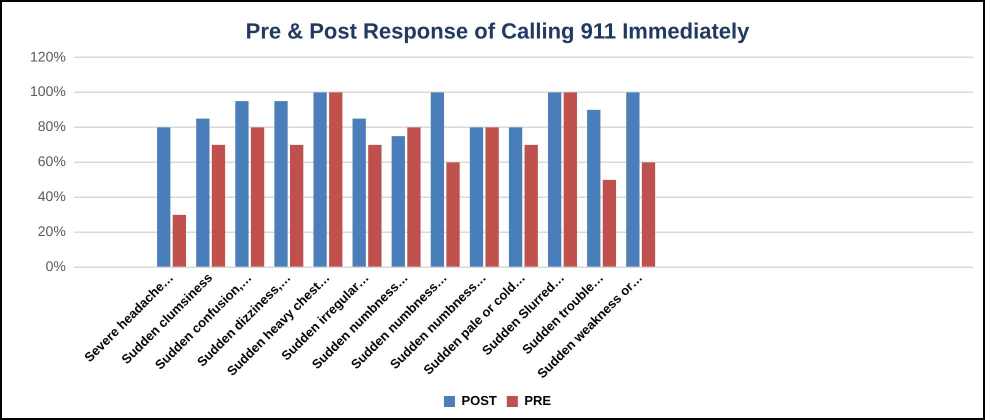  Describe the element at coordinates (52, 196) in the screenshot. I see `y-tick-label: 40%` at that location.